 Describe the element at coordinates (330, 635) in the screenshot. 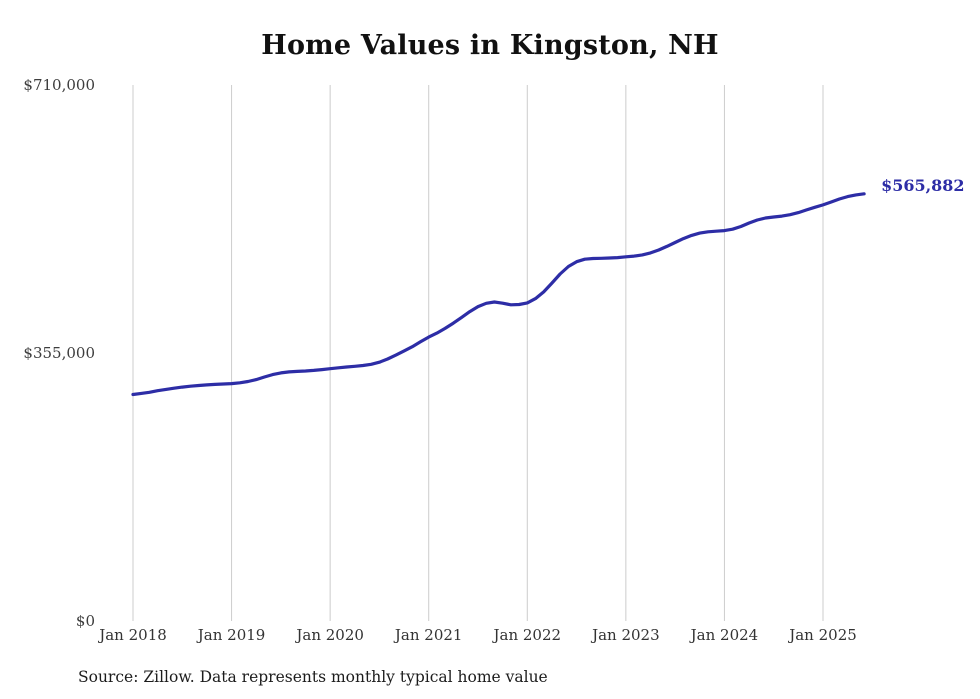

I see `x-tick-label: Jan 2020` at that location.